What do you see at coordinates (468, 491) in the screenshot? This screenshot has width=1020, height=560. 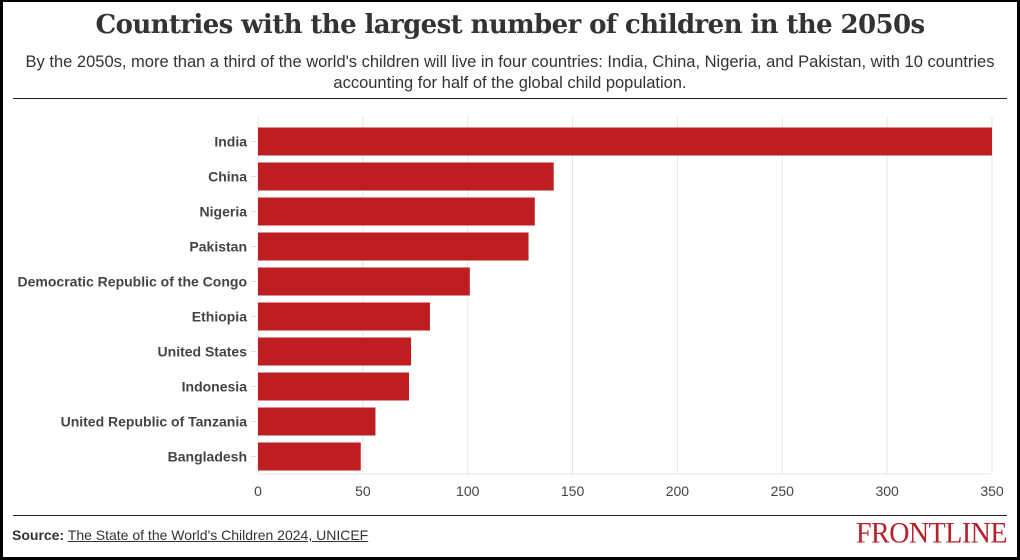 I see `x-tick-label: 100` at bounding box center [468, 491].